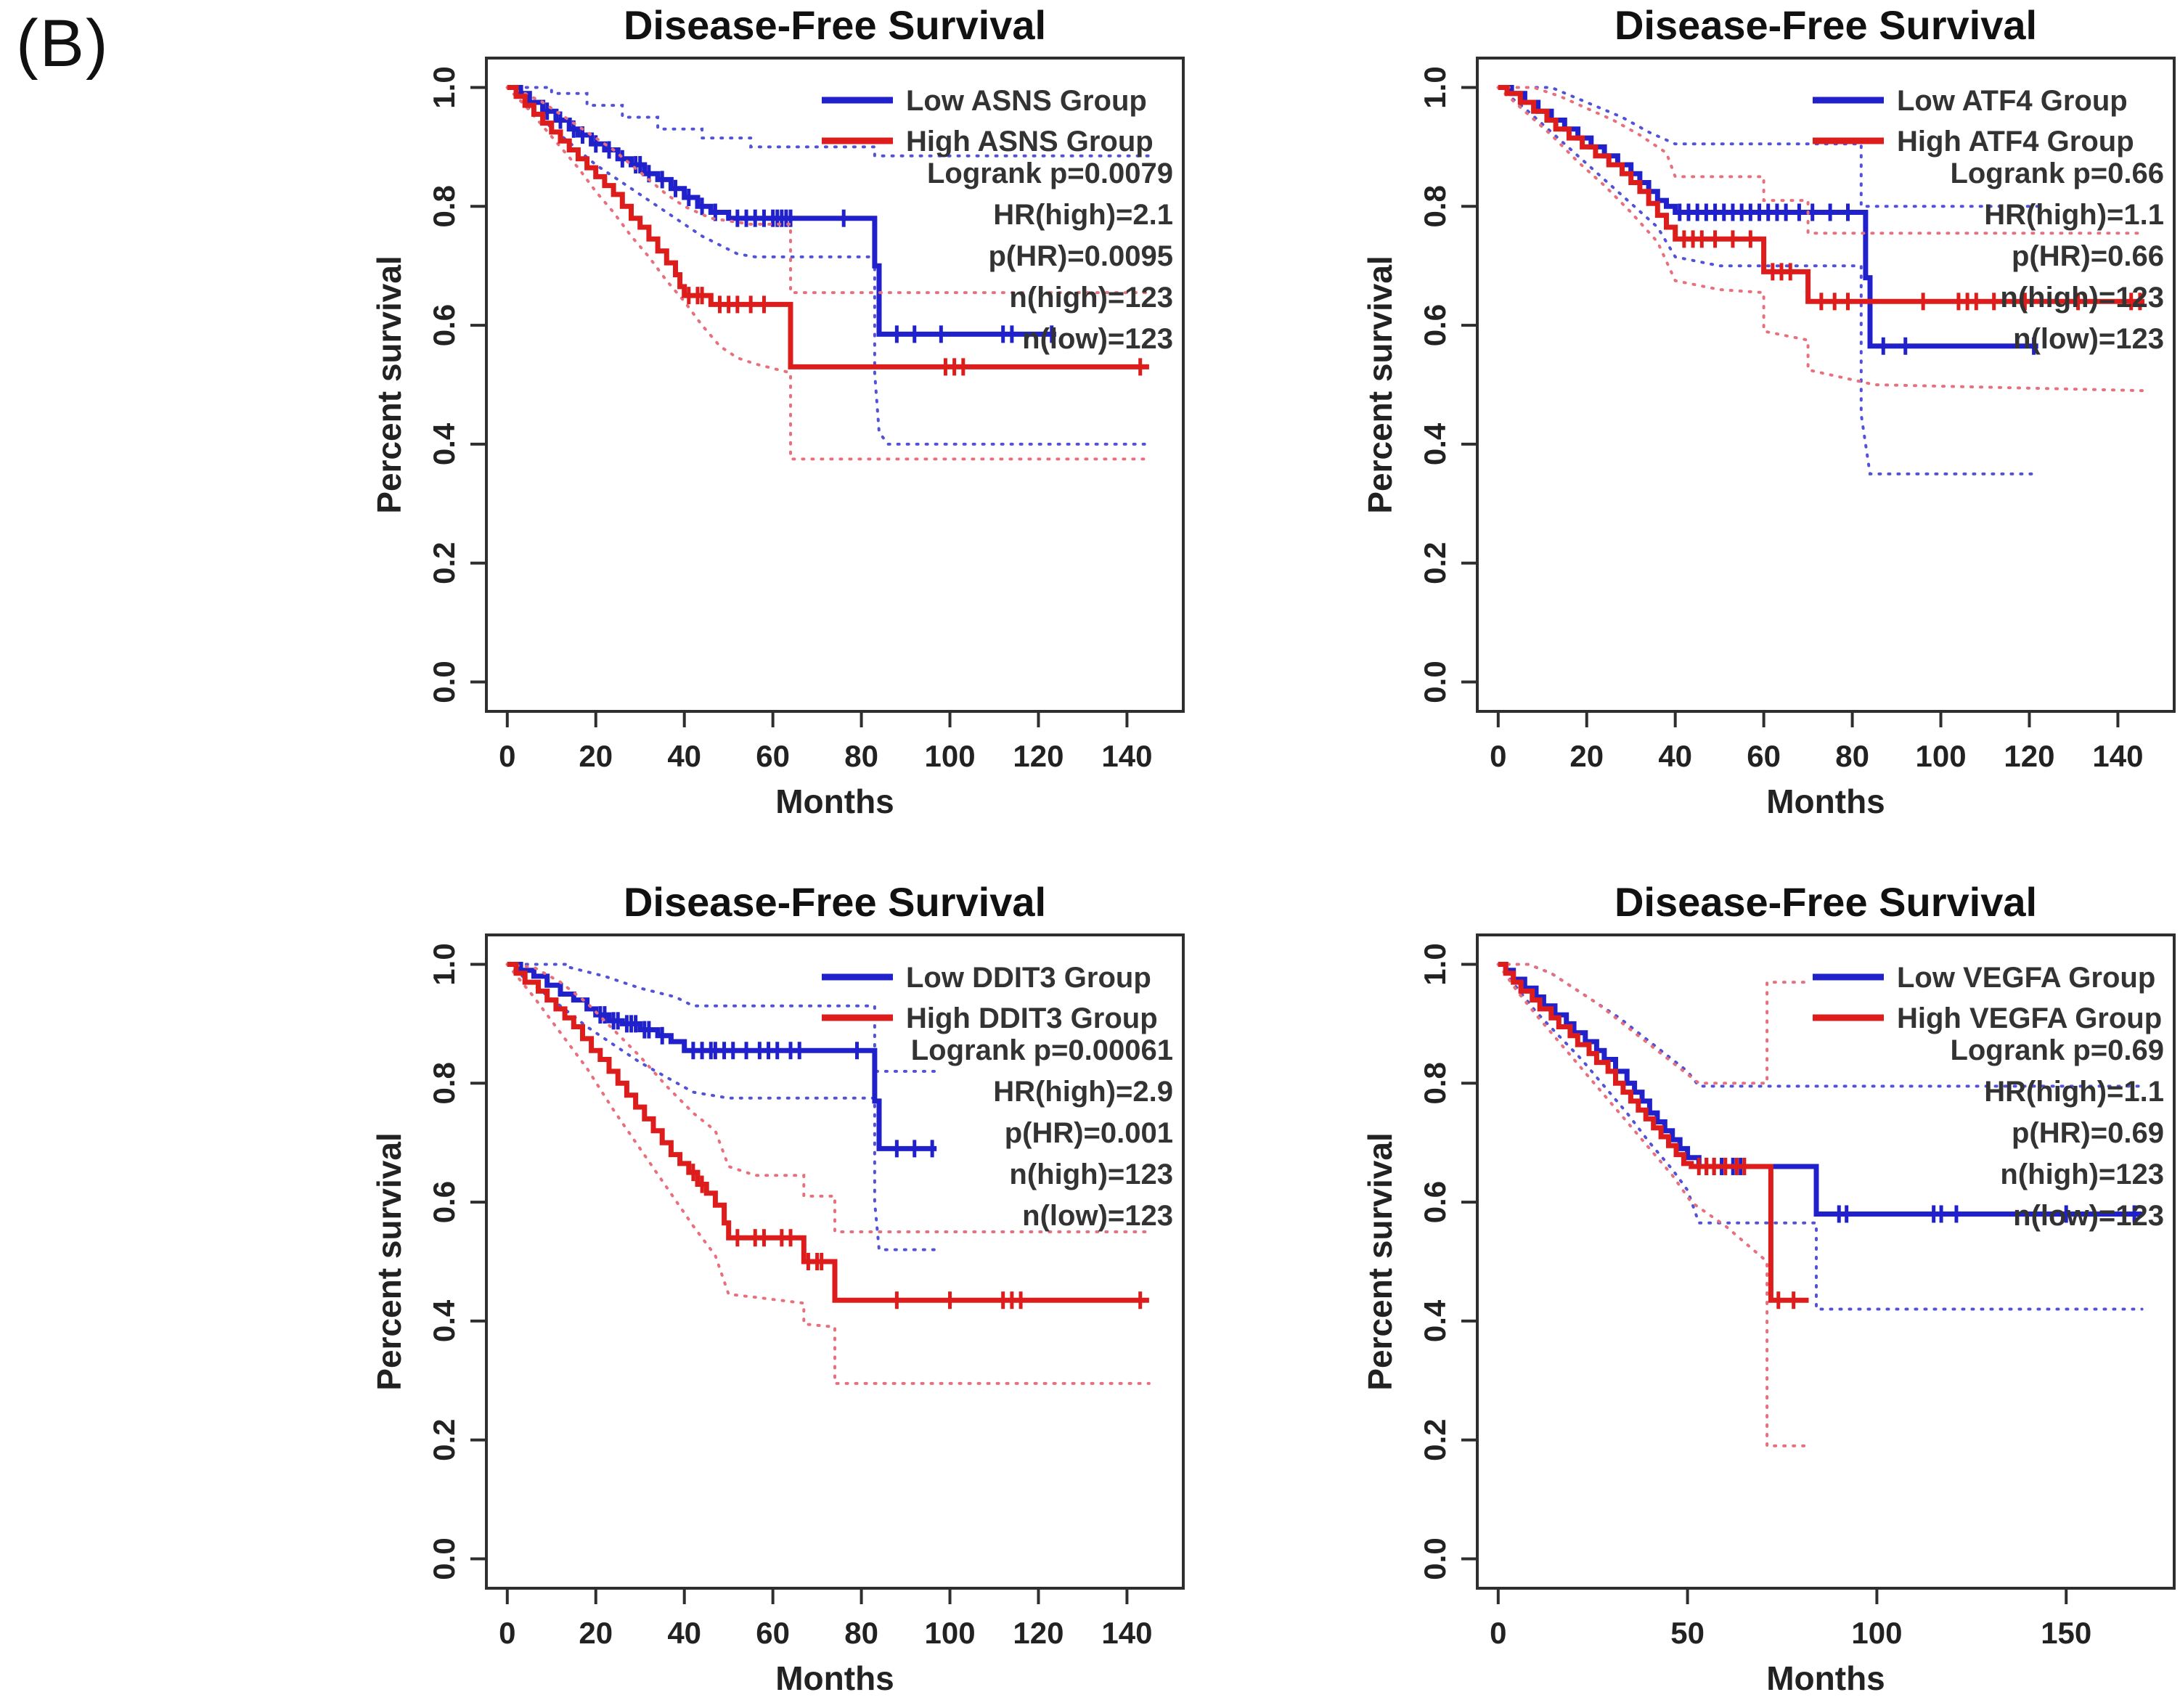  I want to click on legend-high-label: High ATF4 Group, so click(2015, 142).